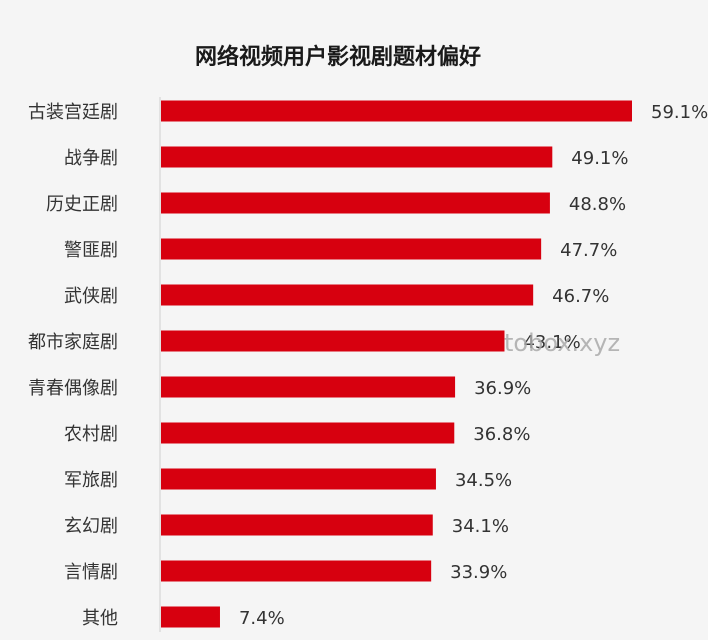 This screenshot has height=640, width=708. I want to click on category-label: 战争剧, so click(91, 158).